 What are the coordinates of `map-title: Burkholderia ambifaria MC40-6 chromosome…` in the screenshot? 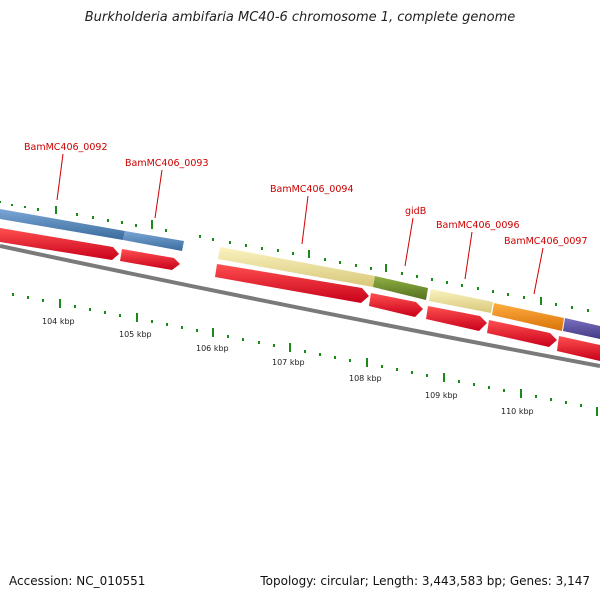 It's located at (300, 17).